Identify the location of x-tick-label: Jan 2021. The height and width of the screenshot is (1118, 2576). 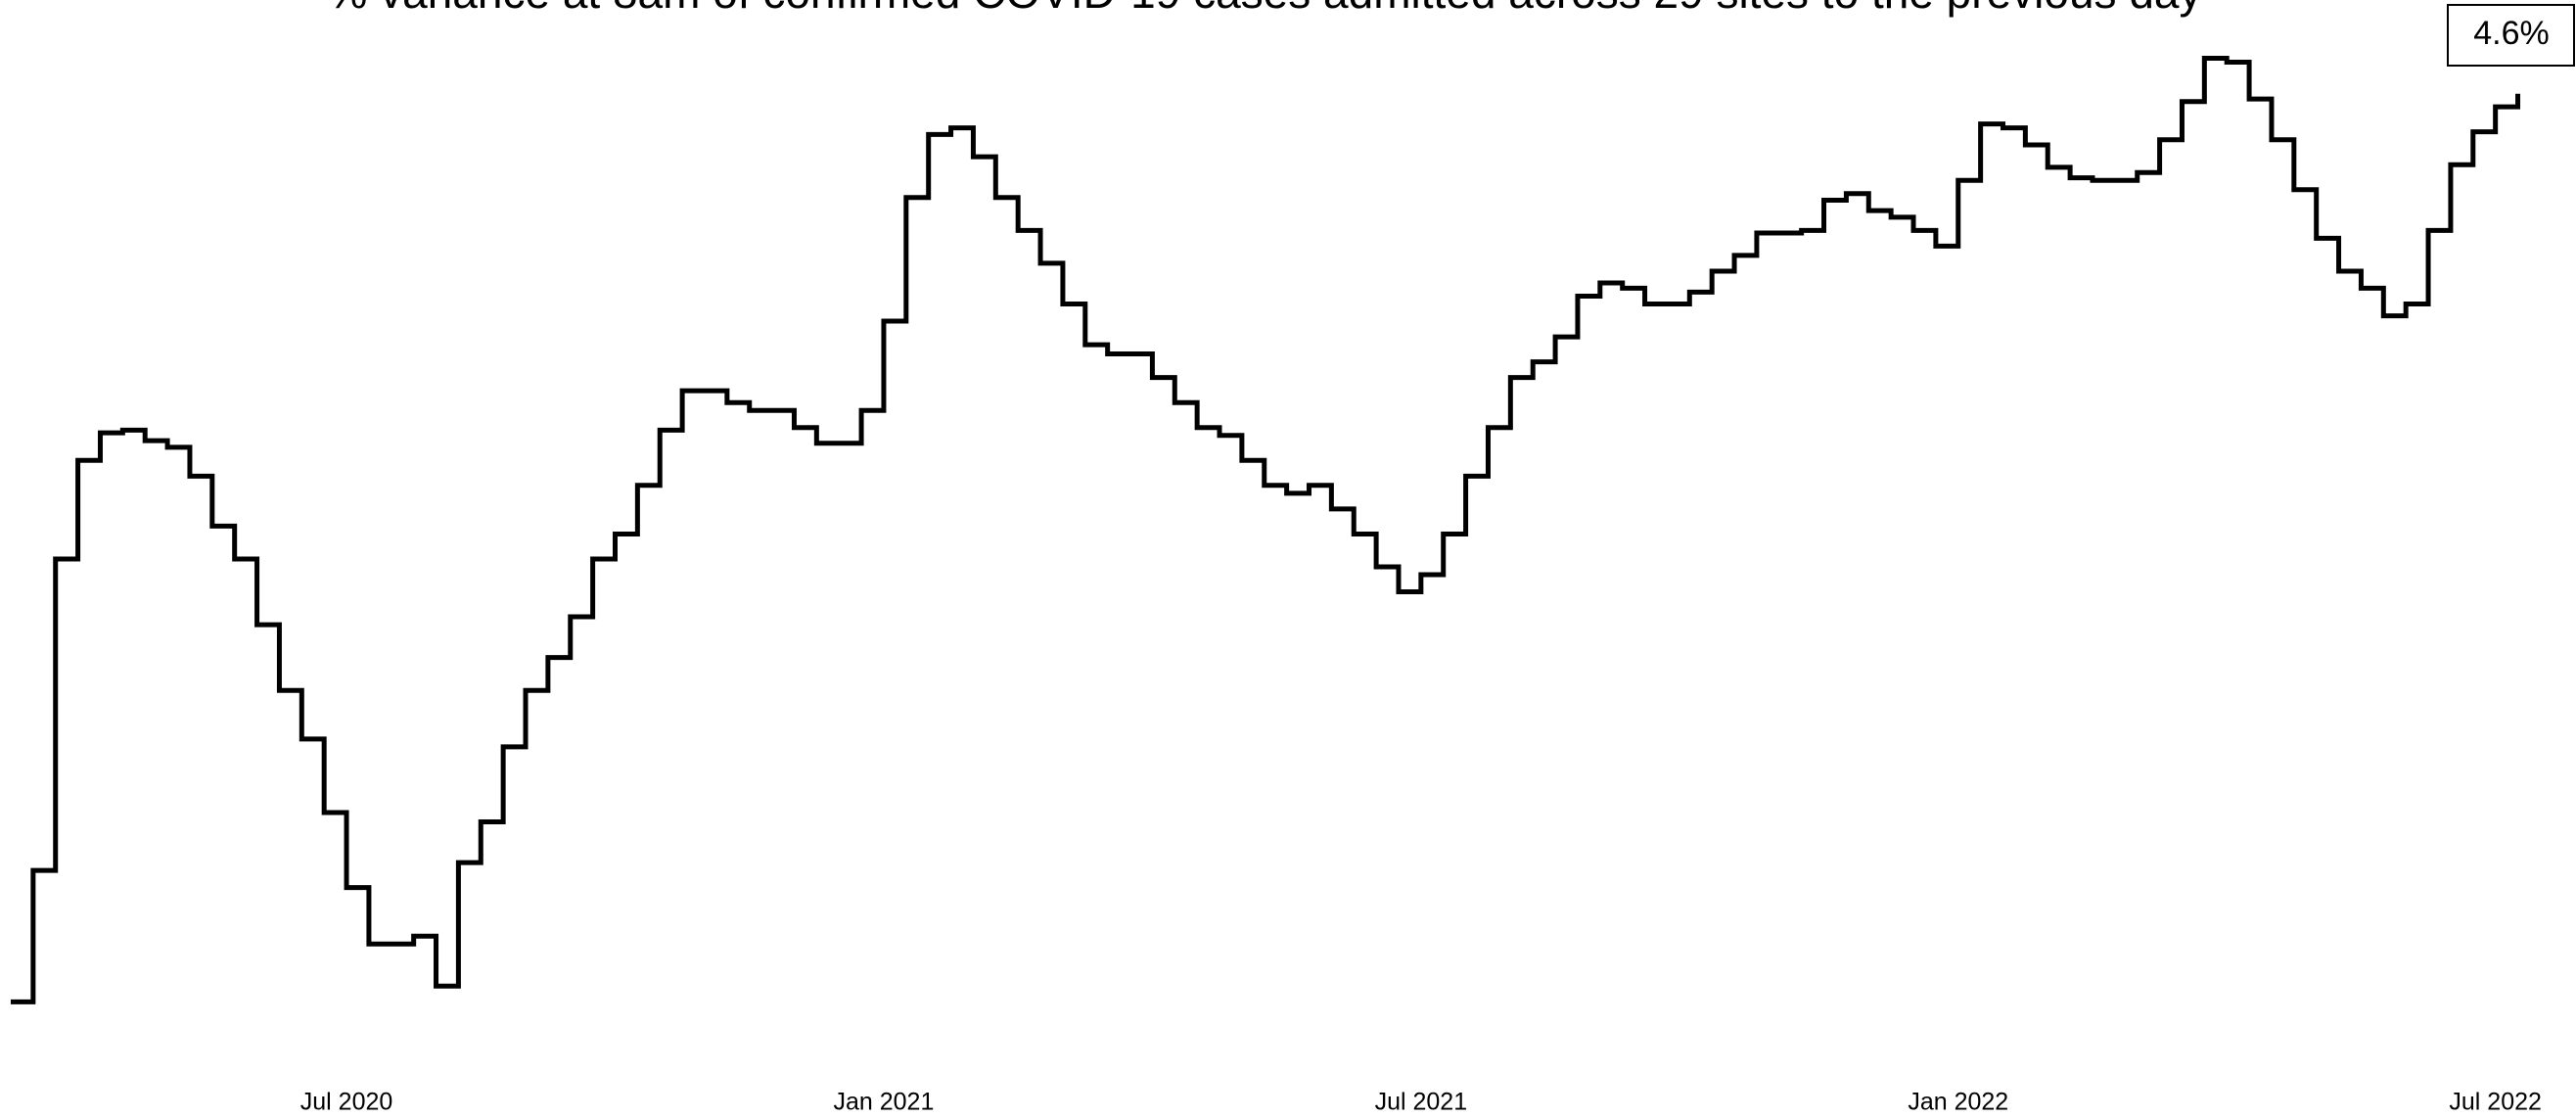
(884, 1102).